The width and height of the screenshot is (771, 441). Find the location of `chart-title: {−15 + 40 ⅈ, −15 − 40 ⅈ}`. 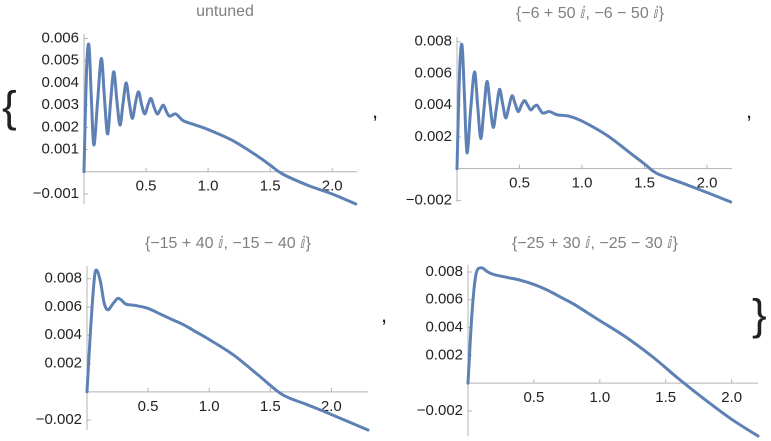

chart-title: {−15 + 40 ⅈ, −15 − 40 ⅈ} is located at coordinates (228, 243).